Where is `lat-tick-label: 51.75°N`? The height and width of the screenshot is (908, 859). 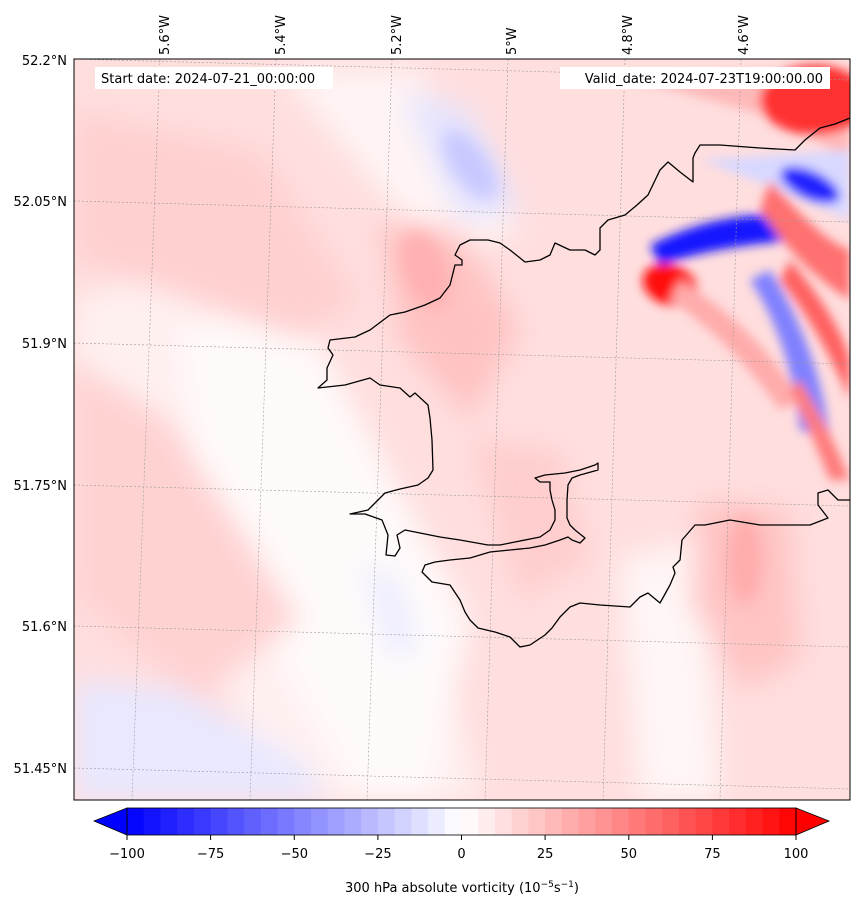 lat-tick-label: 51.75°N is located at coordinates (40, 486).